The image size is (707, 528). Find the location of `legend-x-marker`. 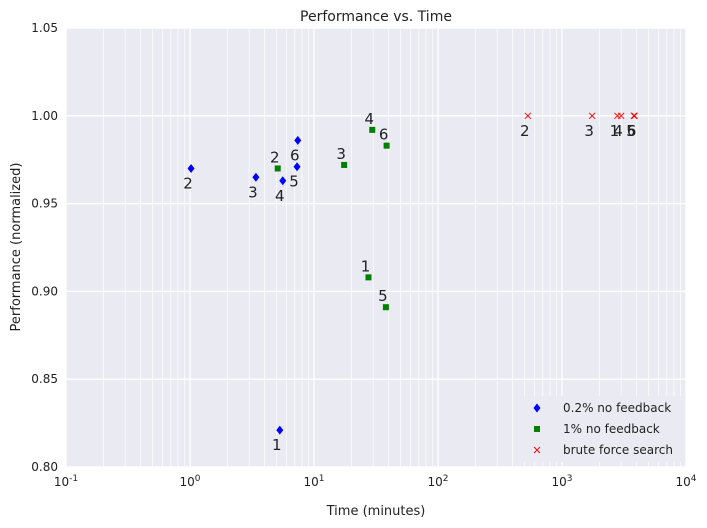

legend-x-marker is located at coordinates (537, 450).